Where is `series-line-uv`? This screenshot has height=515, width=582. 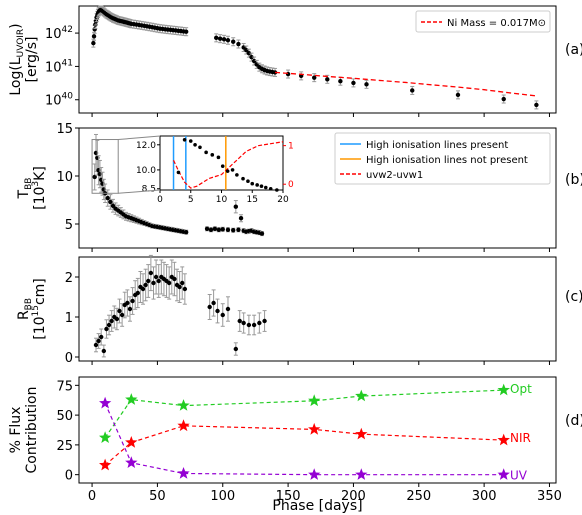 series-line-uv is located at coordinates (304, 439).